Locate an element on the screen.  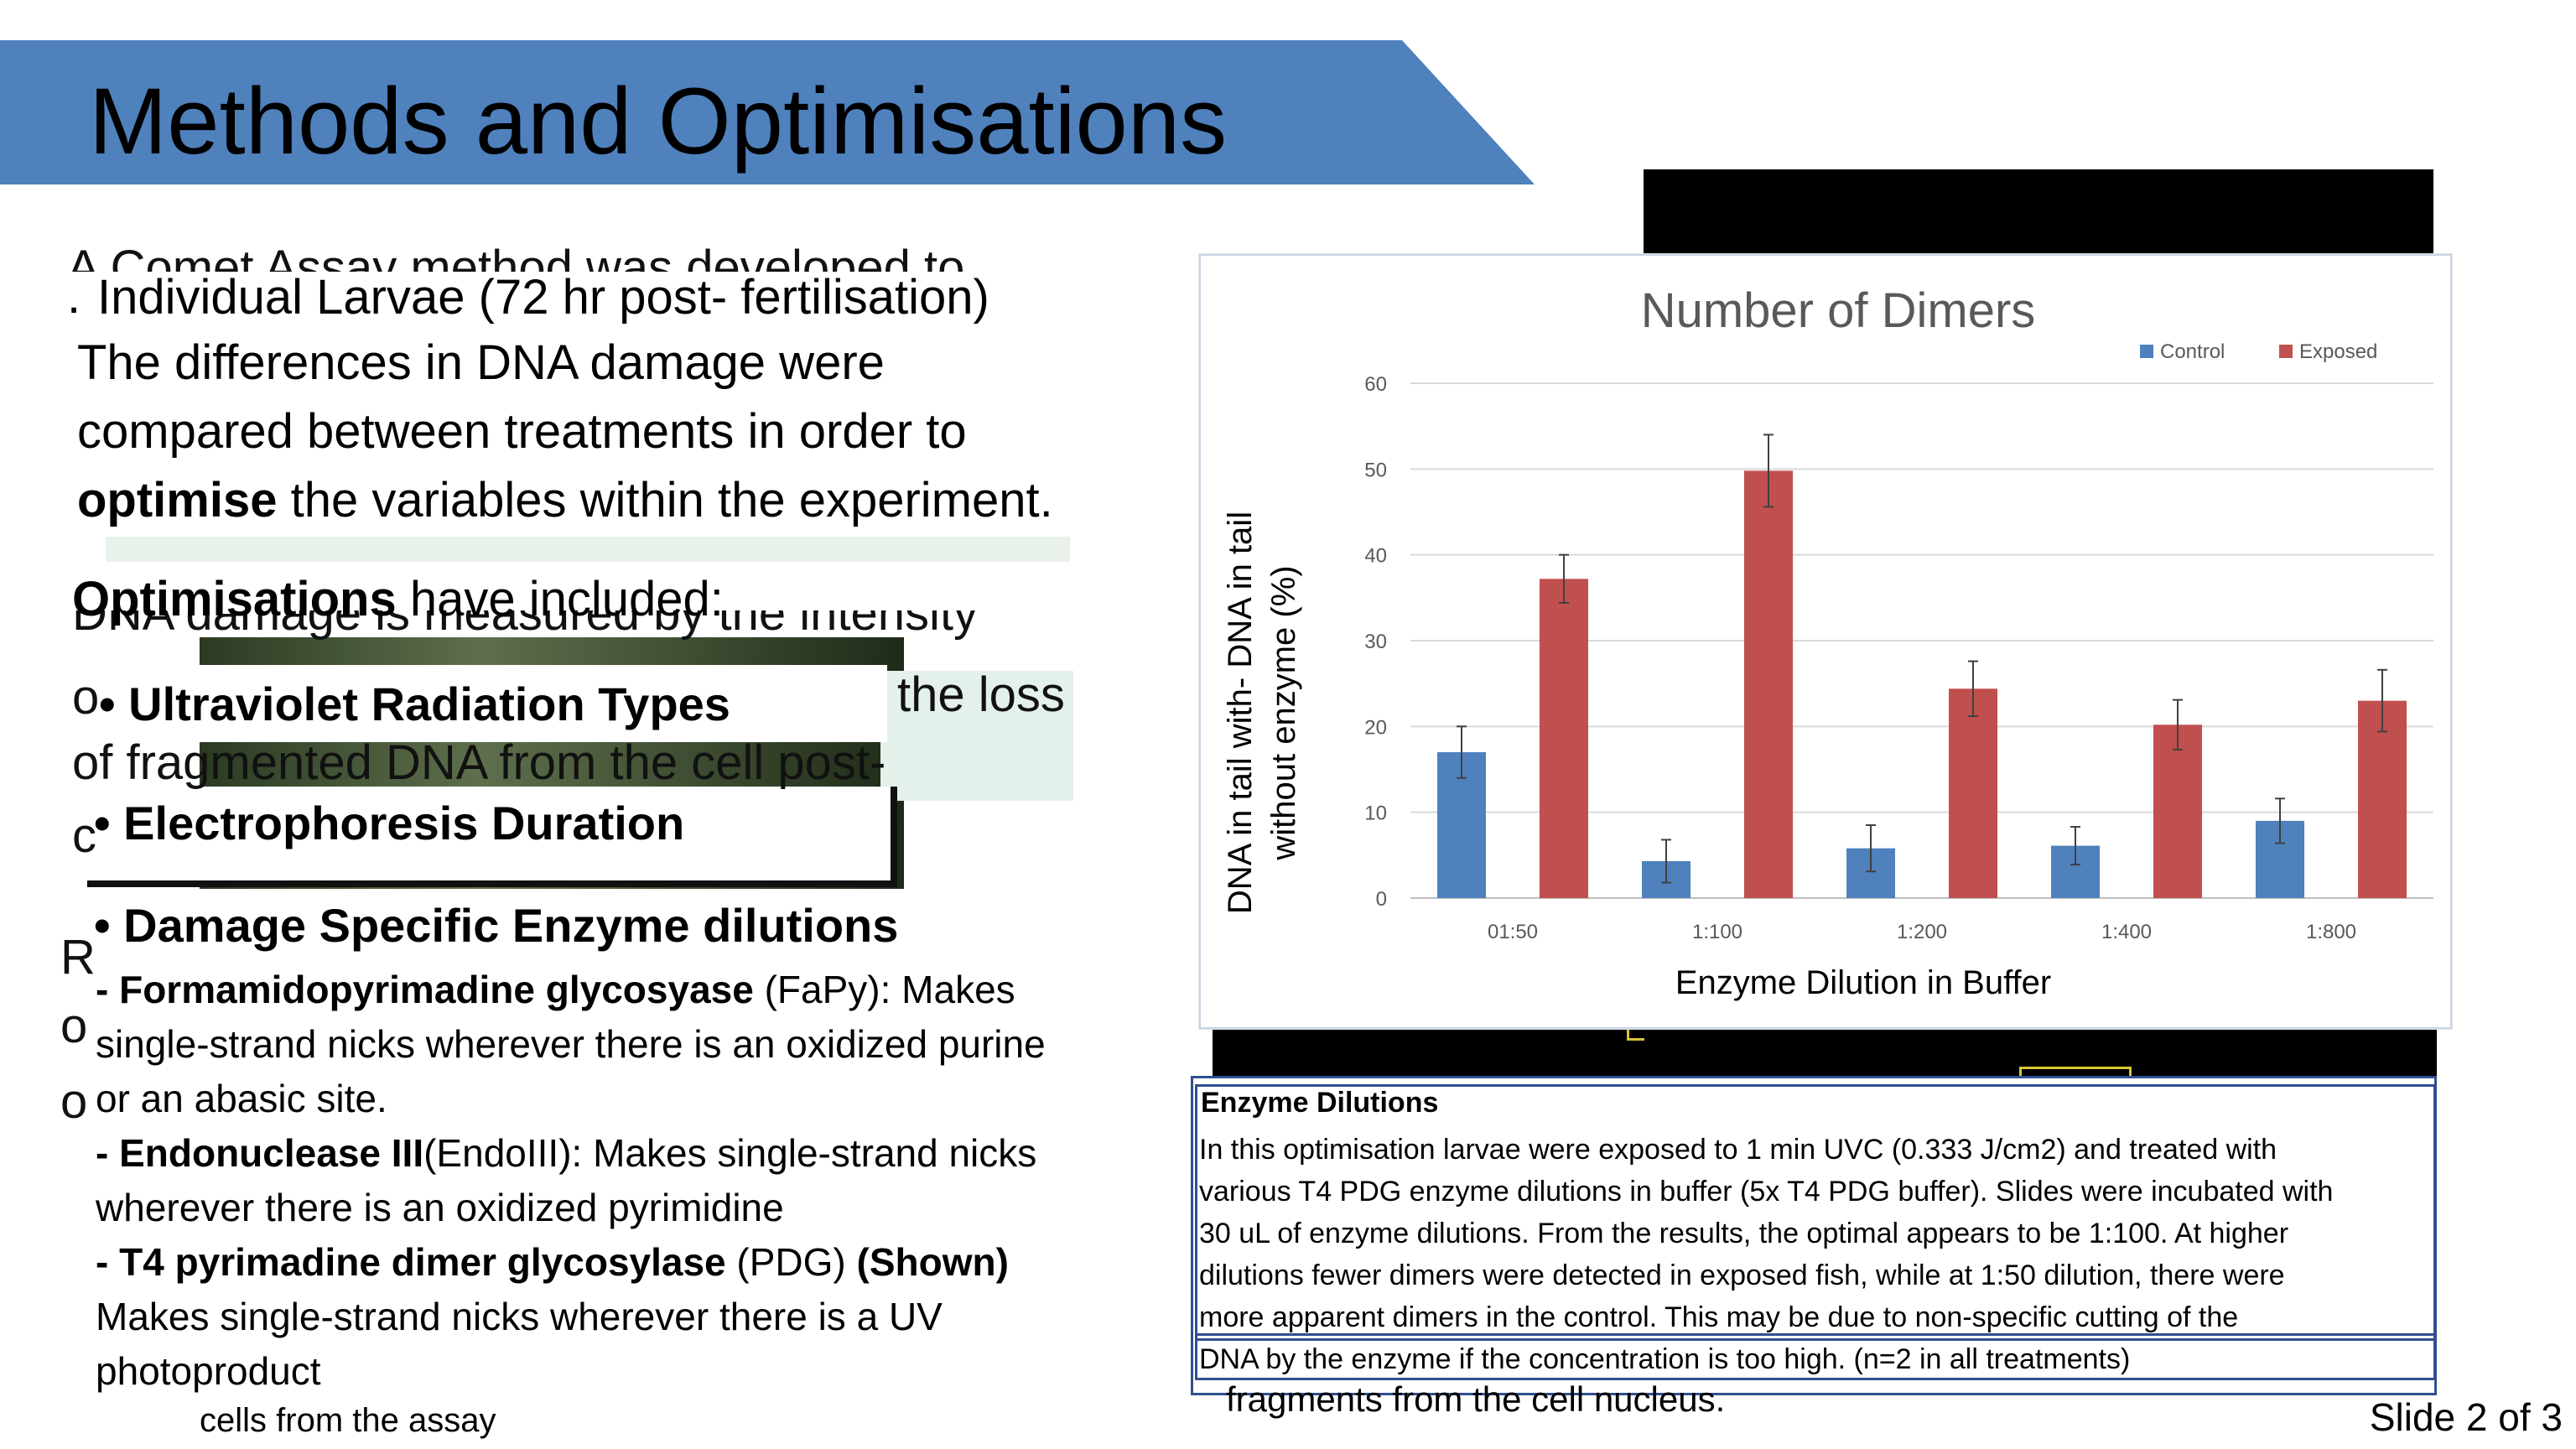
notes-box-back is located at coordinates (1814, 1235).